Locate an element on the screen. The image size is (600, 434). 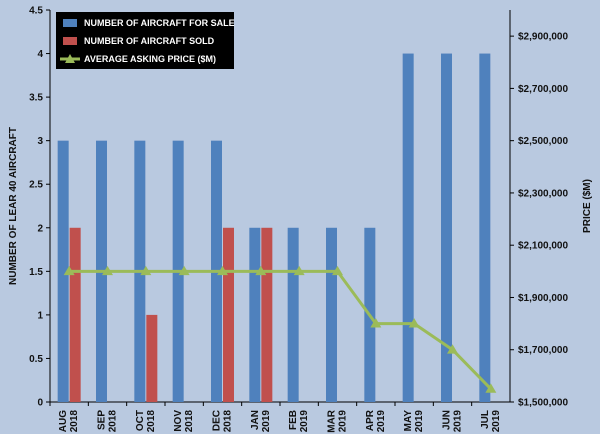
legend-box is located at coordinates (145, 40).